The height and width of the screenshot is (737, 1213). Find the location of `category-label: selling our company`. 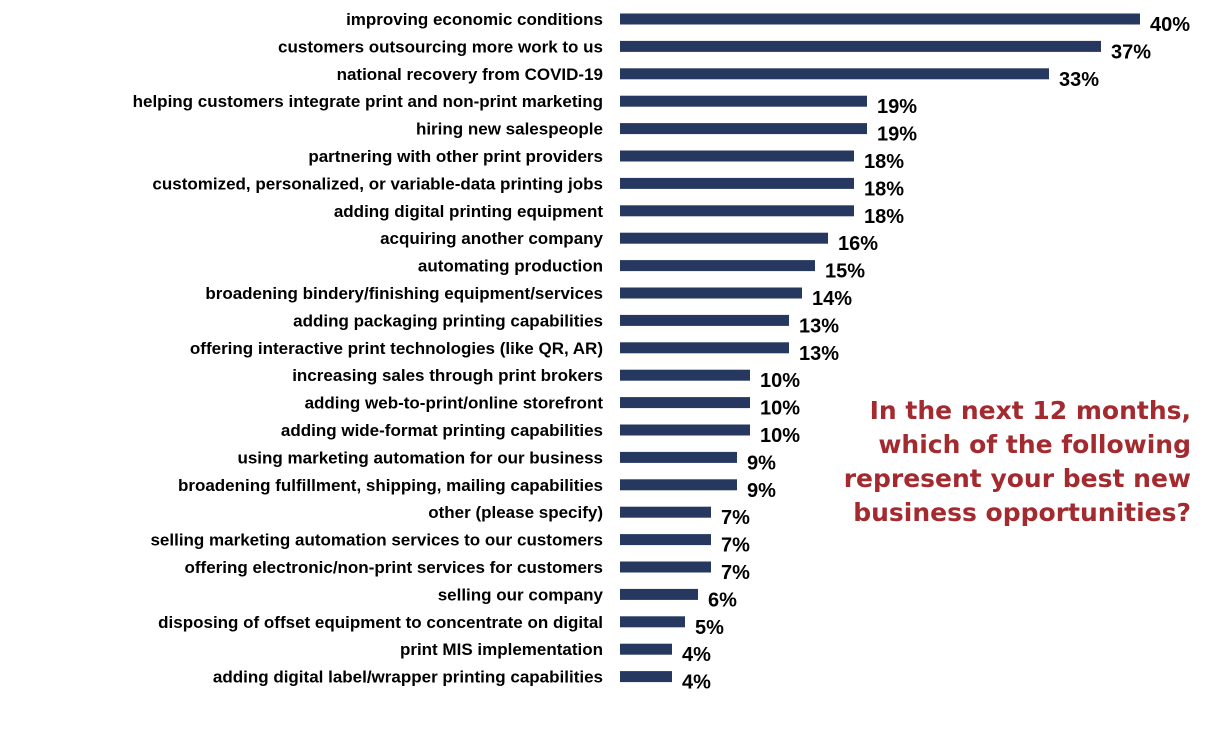

category-label: selling our company is located at coordinates (521, 594).